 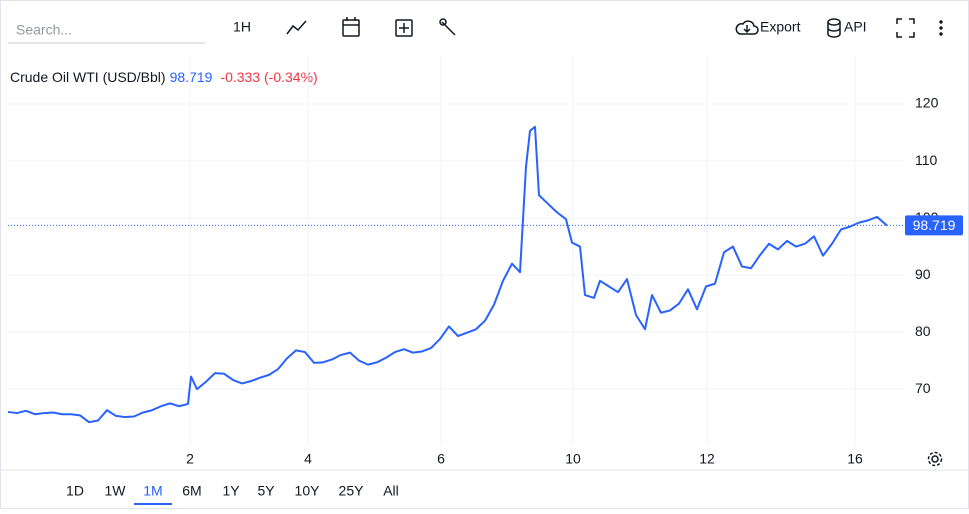 I want to click on last-price: 98.719, so click(x=191, y=77).